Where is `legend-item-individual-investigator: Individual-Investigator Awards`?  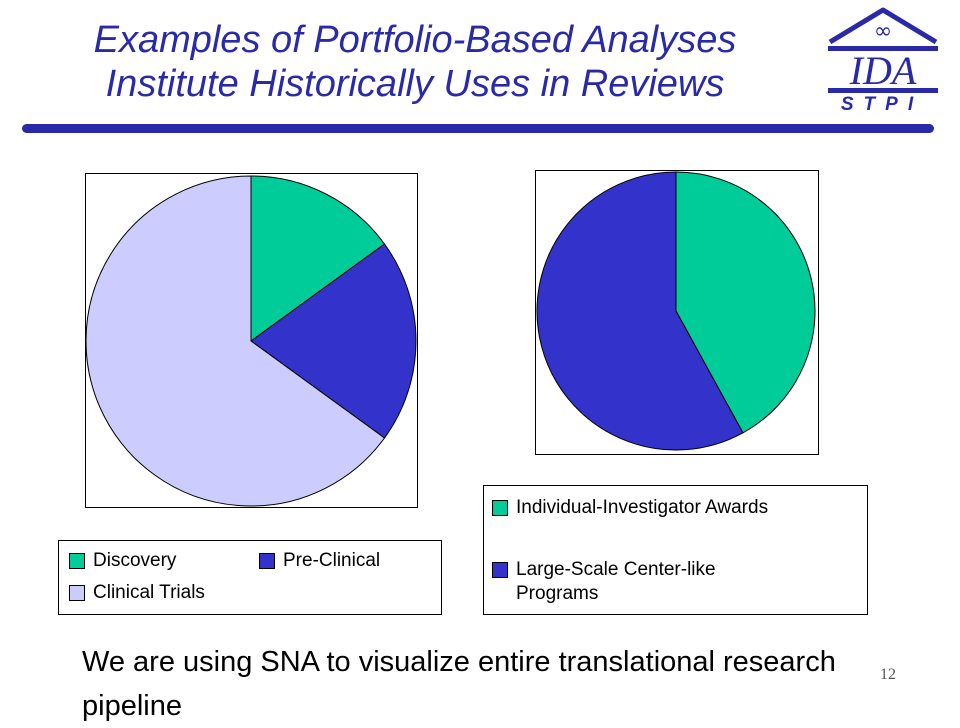
legend-item-individual-investigator: Individual-Investigator Awards is located at coordinates (630, 508).